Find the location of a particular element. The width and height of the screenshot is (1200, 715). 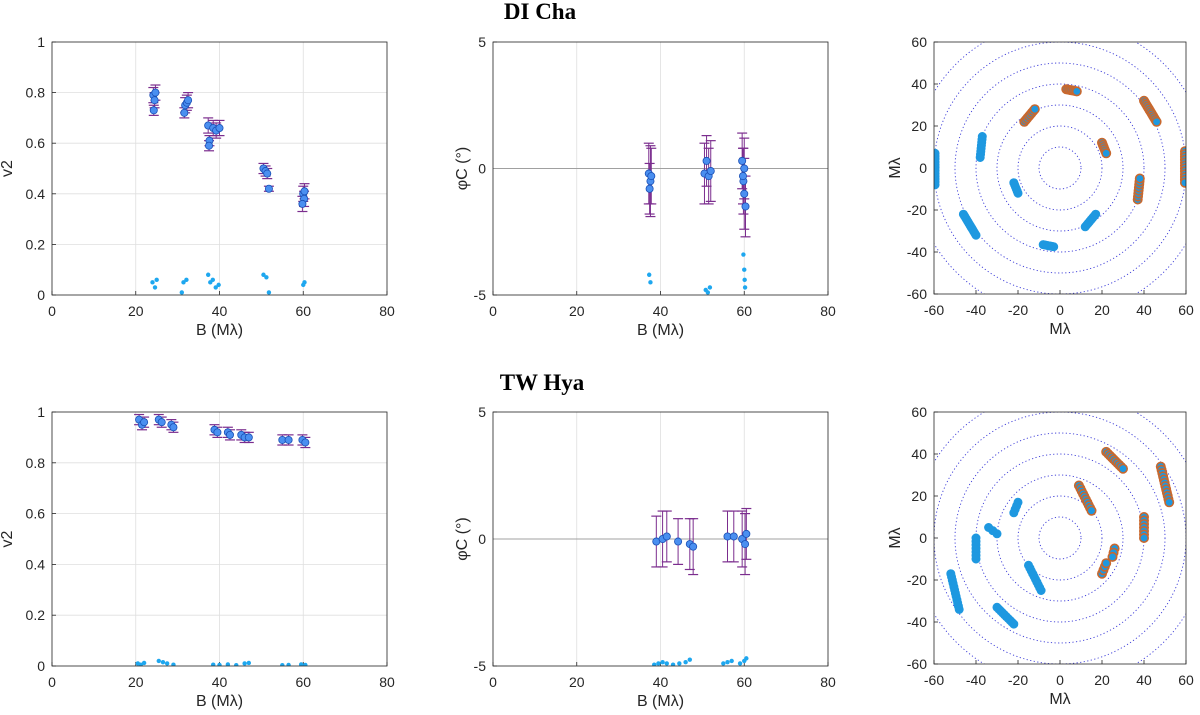

x-tick-label: -40 is located at coordinates (976, 310).